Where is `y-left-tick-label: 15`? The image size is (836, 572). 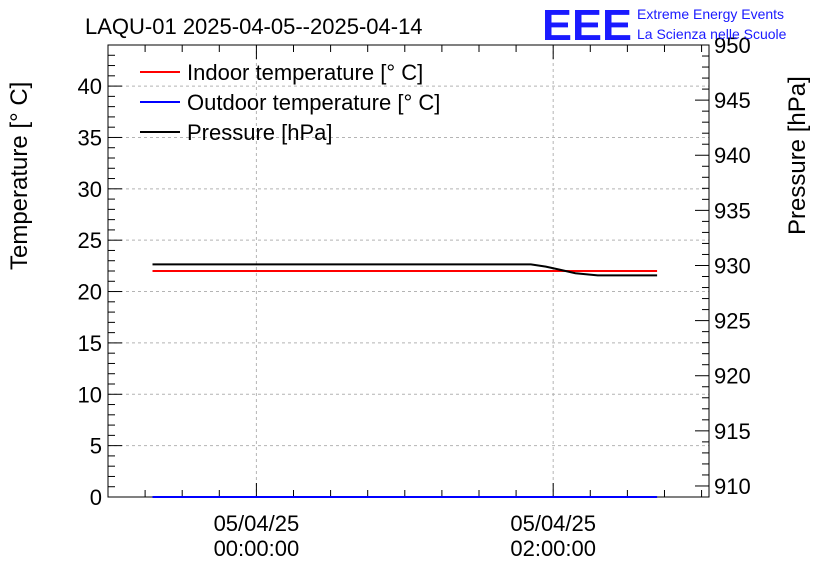
y-left-tick-label: 15 is located at coordinates (90, 343).